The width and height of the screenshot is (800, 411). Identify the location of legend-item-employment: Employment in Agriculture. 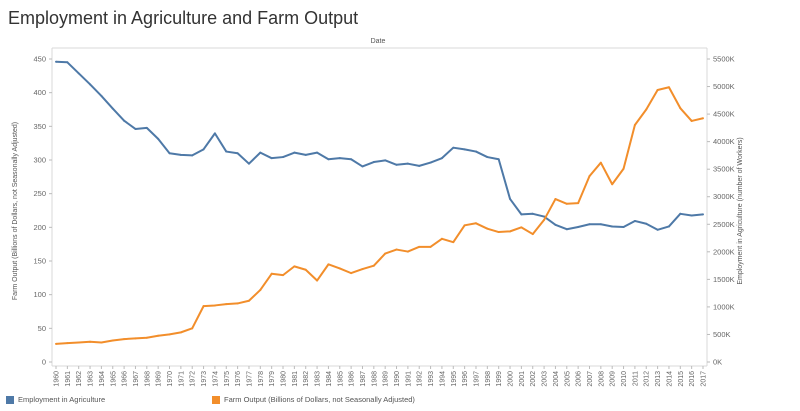
(55, 399).